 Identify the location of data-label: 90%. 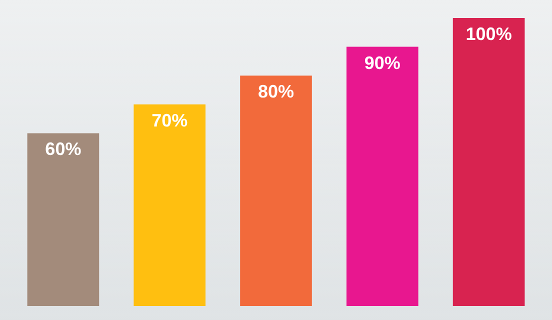
(382, 62).